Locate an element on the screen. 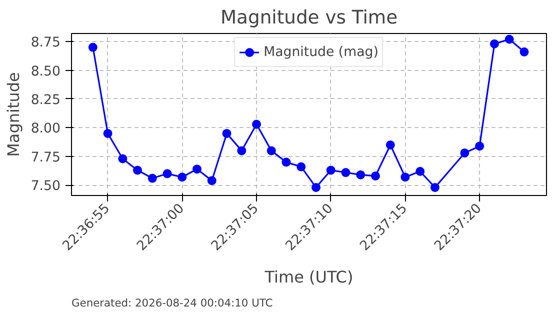 This screenshot has width=560, height=314. y-tick-label: 8.50 is located at coordinates (45, 72).